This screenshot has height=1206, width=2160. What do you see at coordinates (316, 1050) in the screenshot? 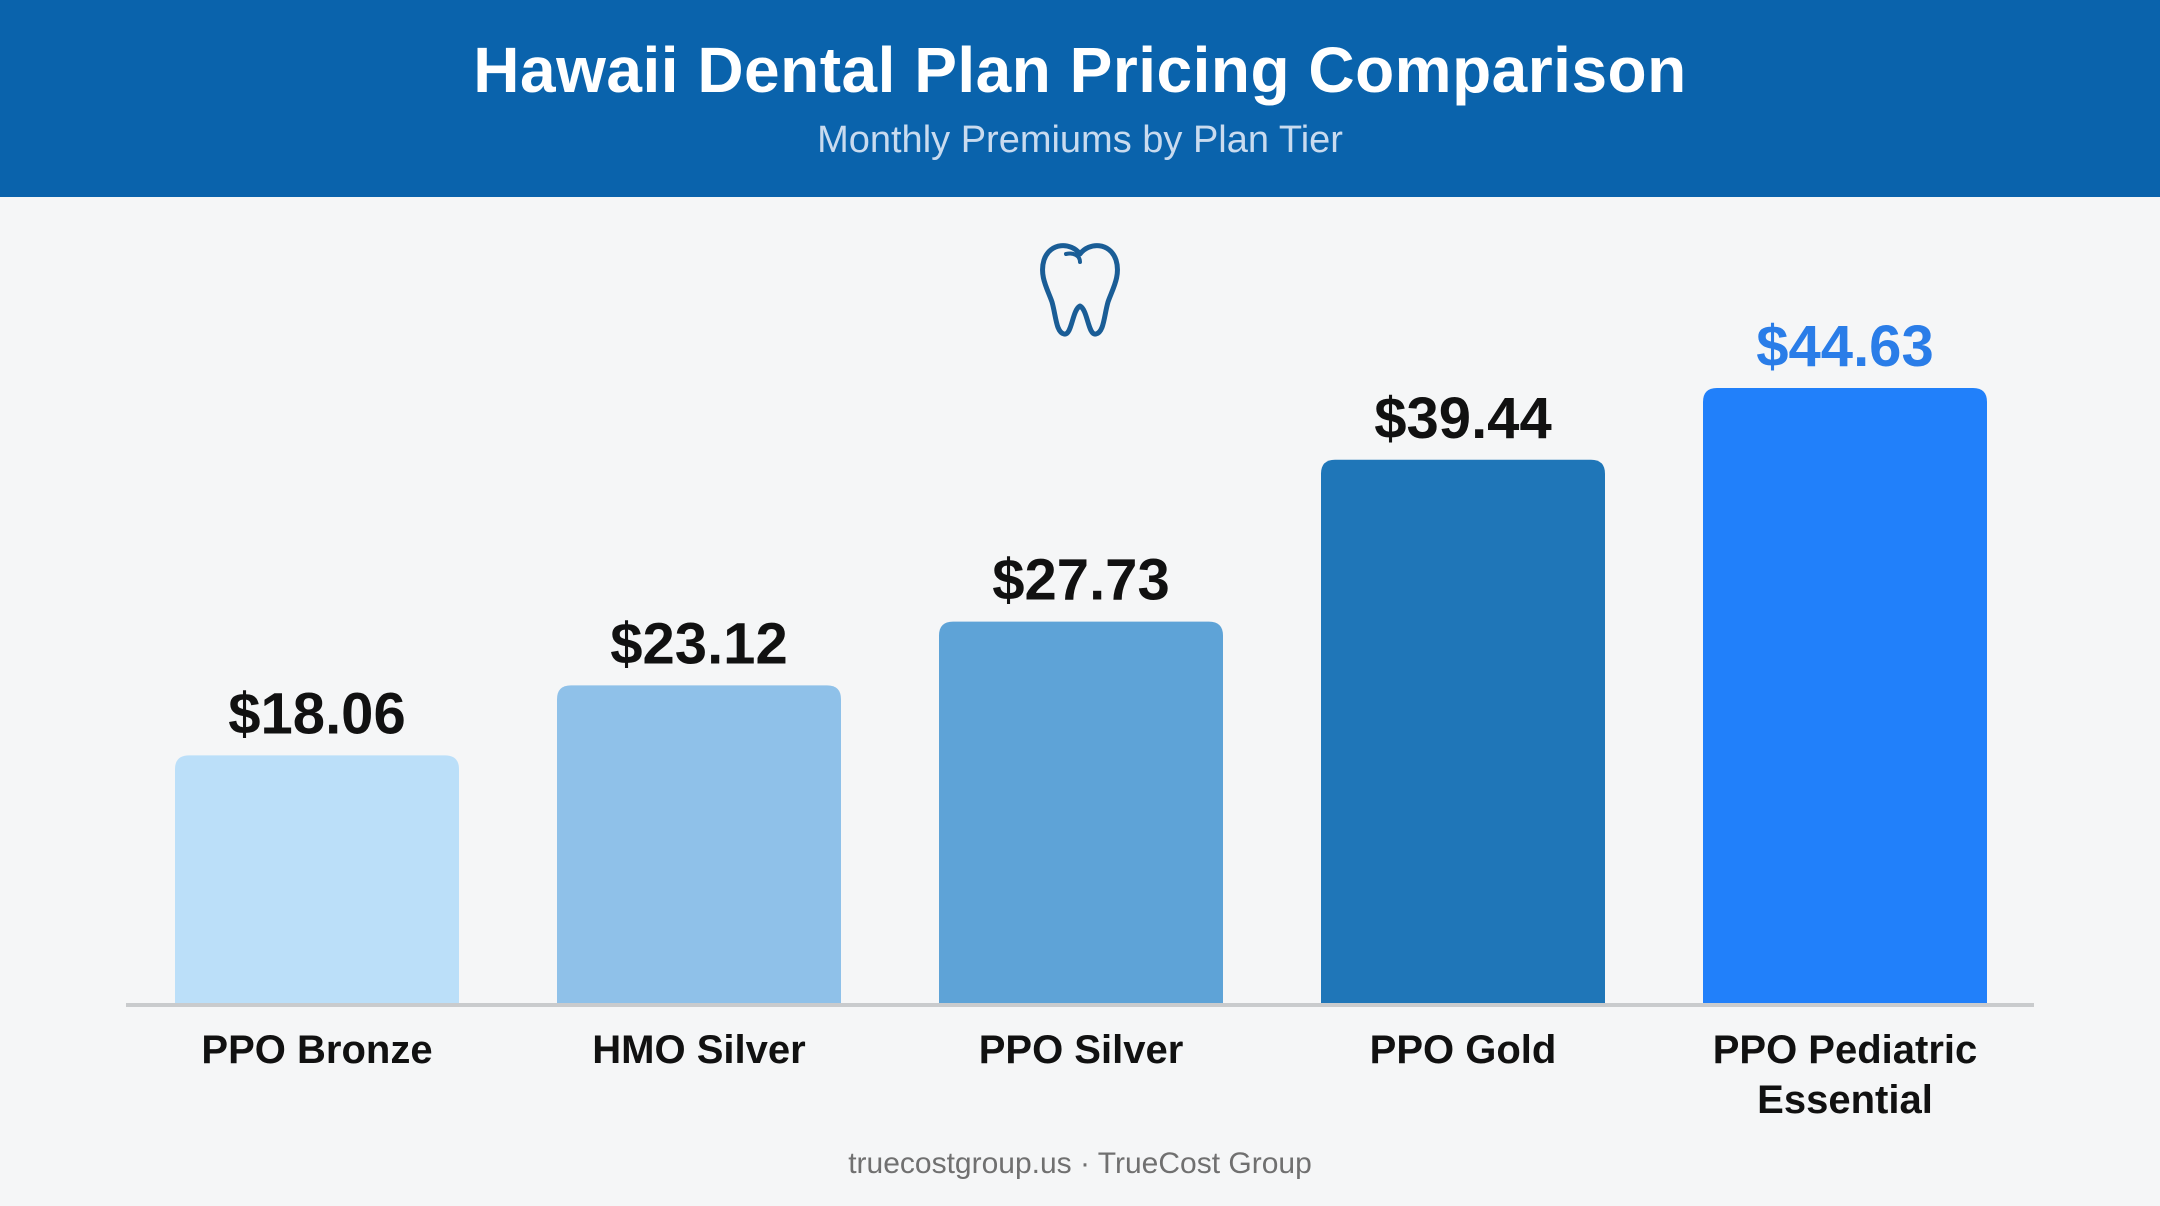
I see `category-label-0: PPO Bronze` at bounding box center [316, 1050].